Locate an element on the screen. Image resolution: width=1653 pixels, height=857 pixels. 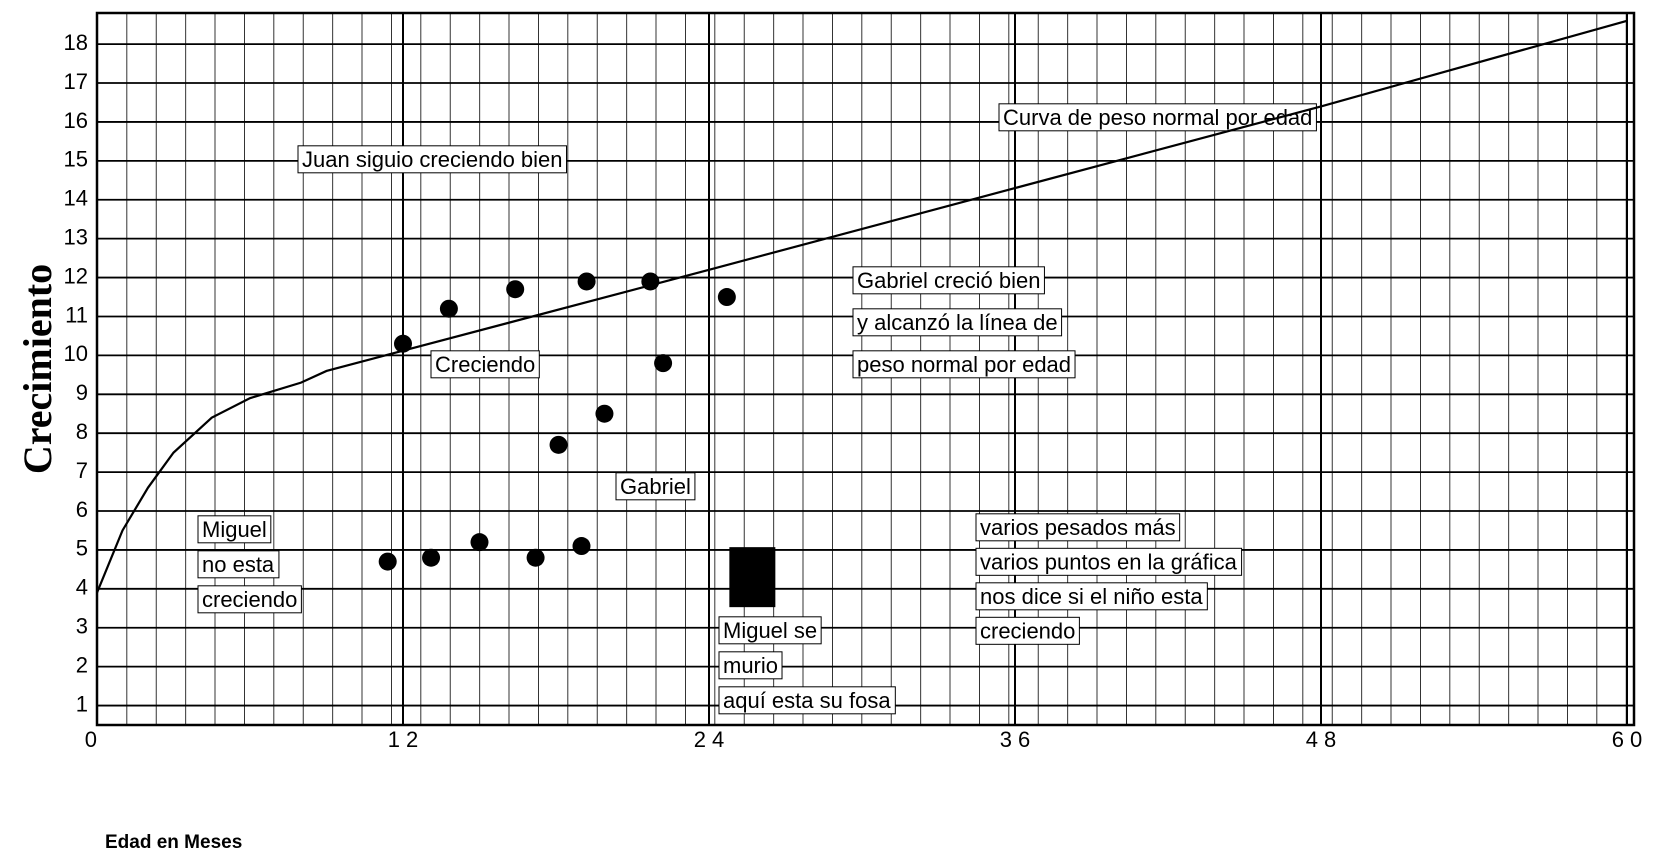
annotation-text: Curva de peso normal por edad is located at coordinates (1157, 117).